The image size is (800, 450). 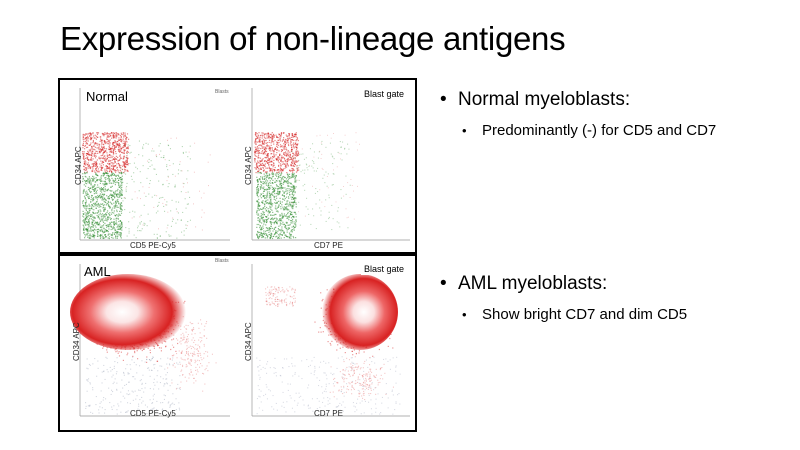 What do you see at coordinates (128, 312) in the screenshot?
I see `aml-left-blast-cluster` at bounding box center [128, 312].